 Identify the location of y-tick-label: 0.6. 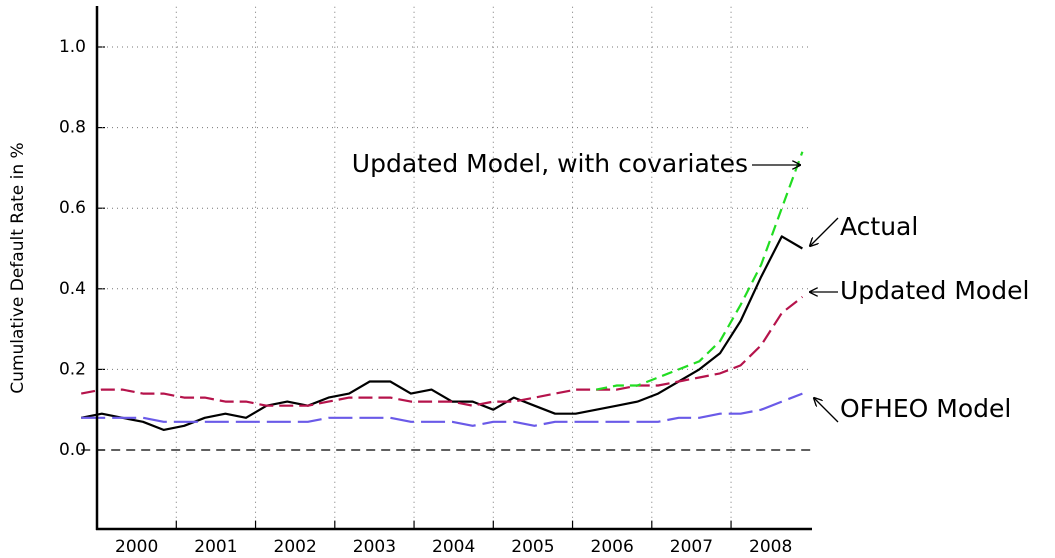
(72, 208).